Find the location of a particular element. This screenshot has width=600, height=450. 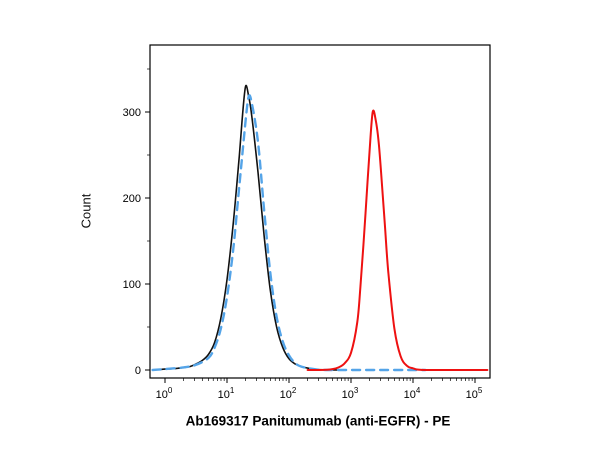

y-tick-label: 0 is located at coordinates (138, 371).